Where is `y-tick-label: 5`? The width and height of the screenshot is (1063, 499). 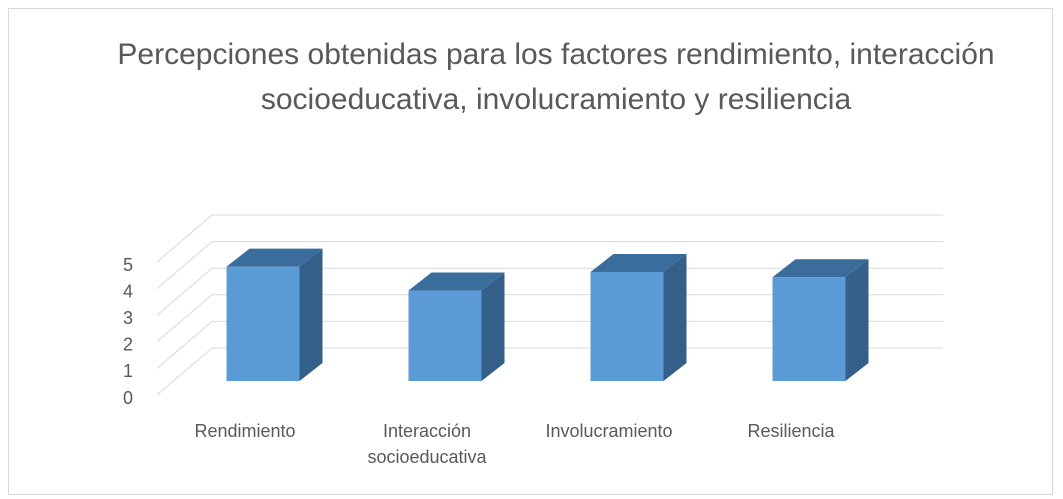 y-tick-label: 5 is located at coordinates (128, 265).